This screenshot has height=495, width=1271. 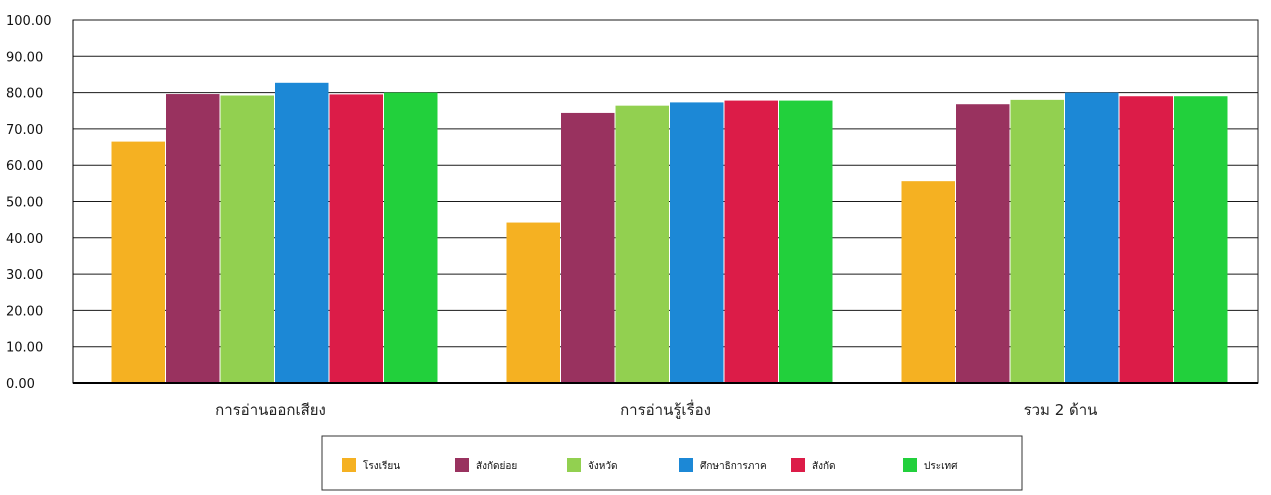 I want to click on y-tick-label: 80.00, so click(x=24, y=94).